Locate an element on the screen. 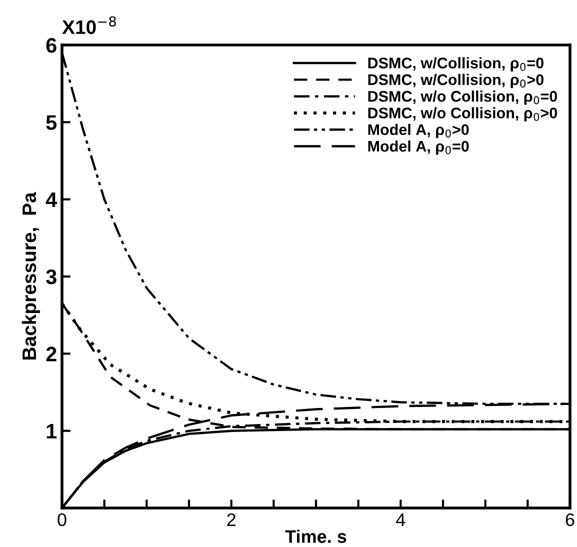  y-axis-title: Backpressure, Pa is located at coordinates (31, 276).